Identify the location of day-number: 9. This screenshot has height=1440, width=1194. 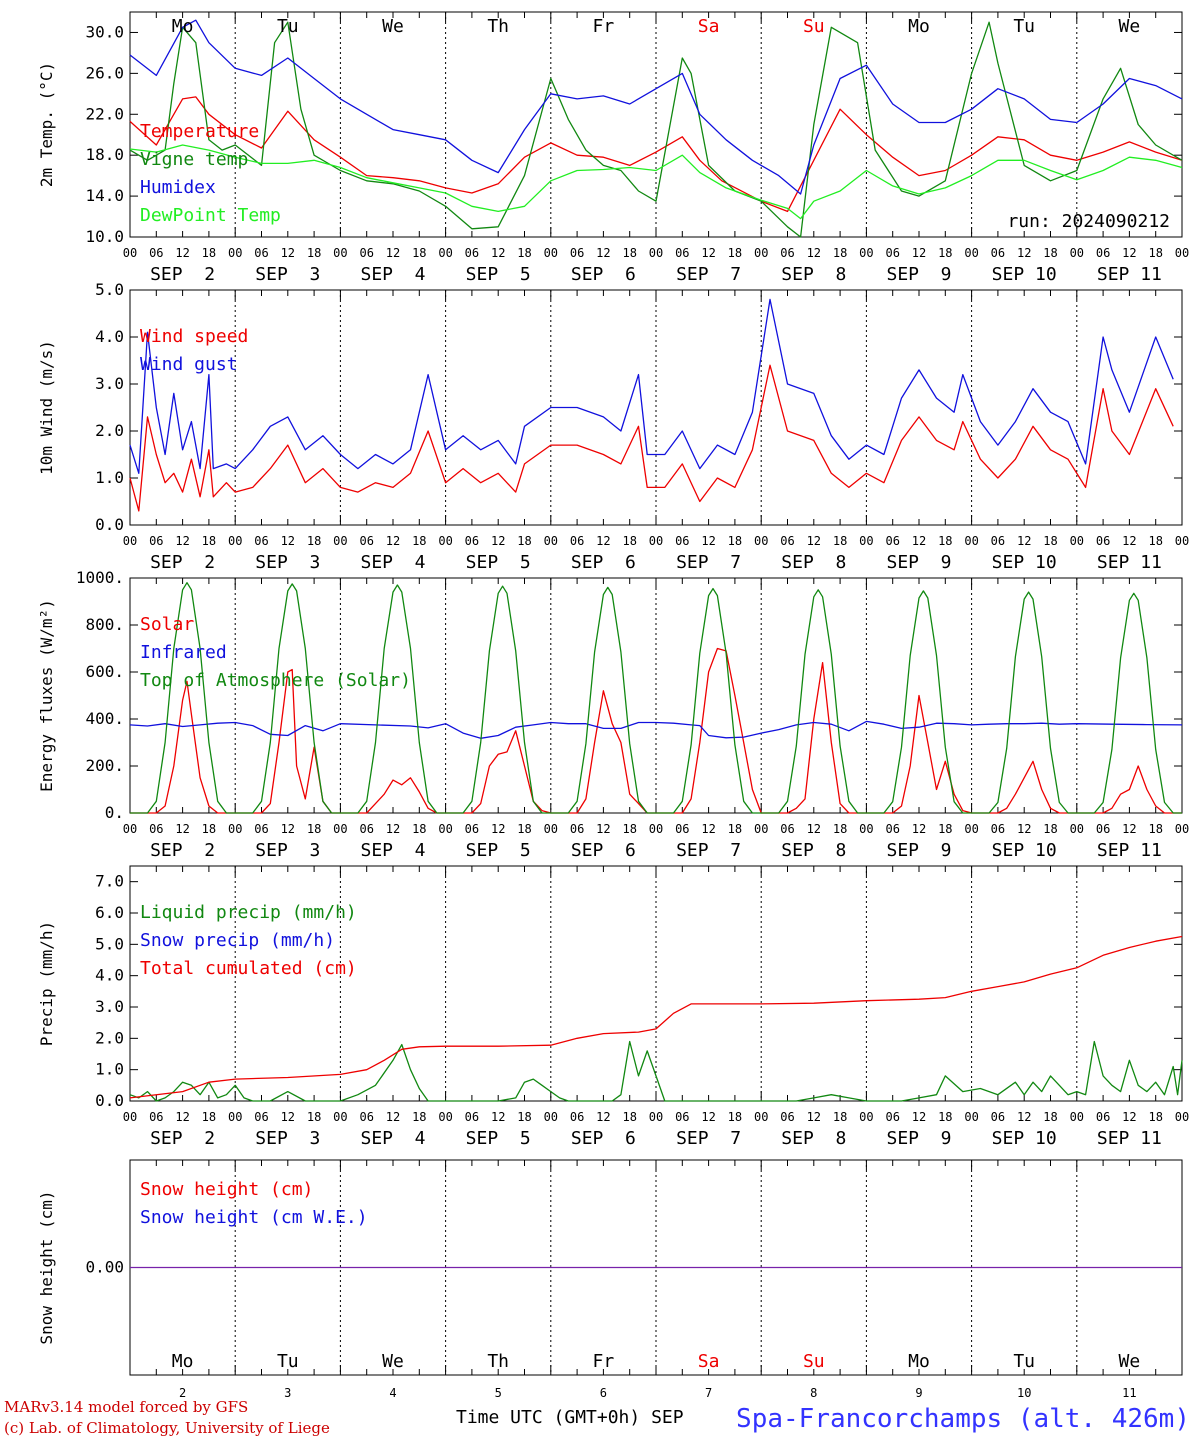
(918, 1393).